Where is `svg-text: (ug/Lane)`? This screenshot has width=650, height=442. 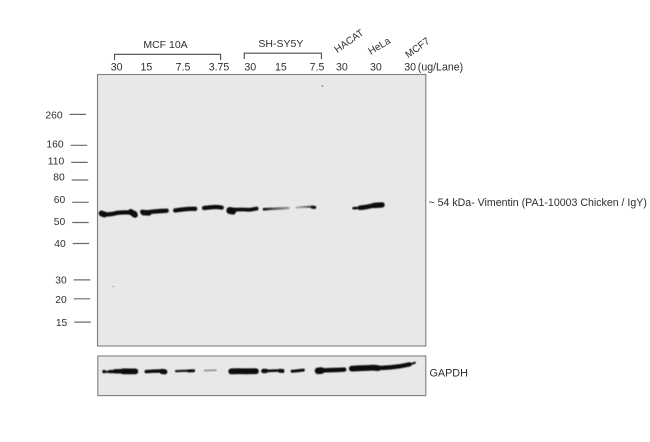
svg-text: (ug/Lane) is located at coordinates (440, 68).